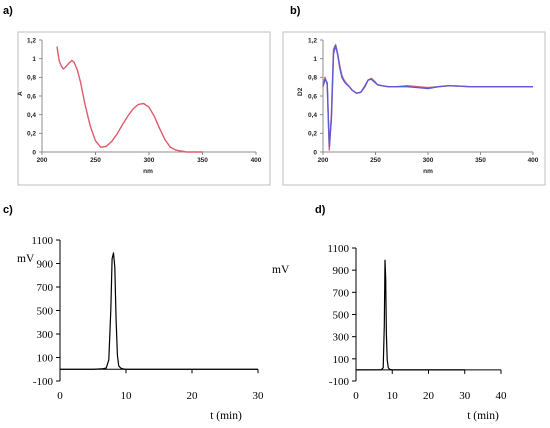 This screenshot has height=428, width=550. What do you see at coordinates (8, 210) in the screenshot?
I see `panel-label: c)` at bounding box center [8, 210].